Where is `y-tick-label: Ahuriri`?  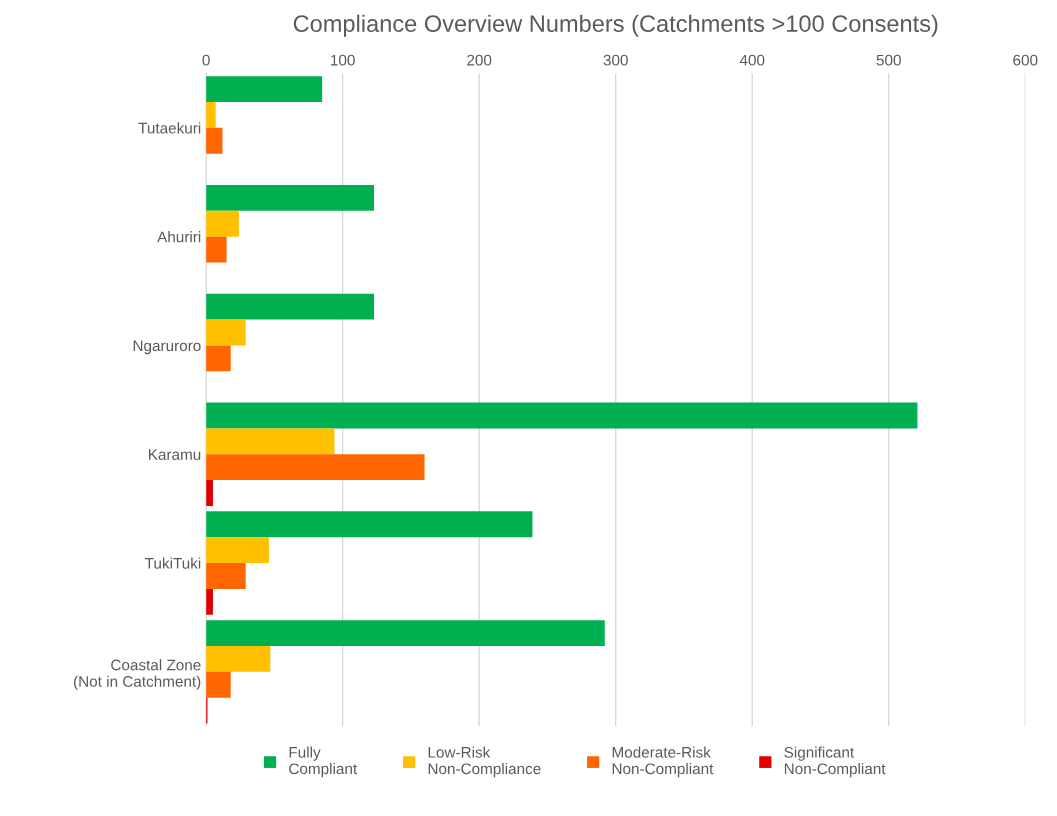
y-tick-label: Ahuriri is located at coordinates (179, 237).